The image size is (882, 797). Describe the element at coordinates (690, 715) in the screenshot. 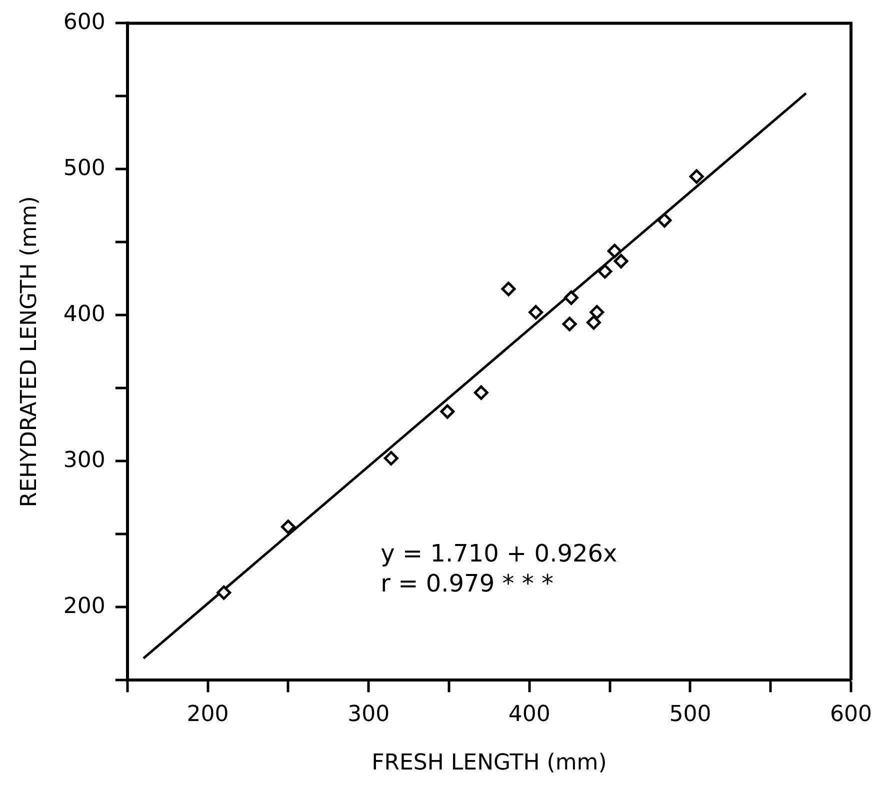

I see `x-tick-label: 500` at that location.